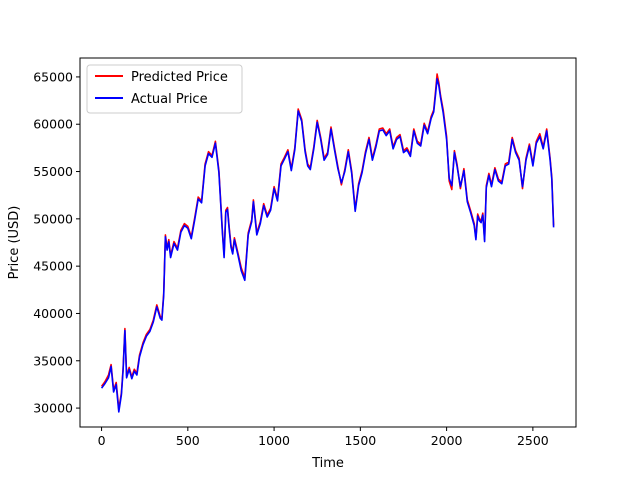 This screenshot has height=480, width=640. I want to click on x-axis-label: Time, so click(327, 463).